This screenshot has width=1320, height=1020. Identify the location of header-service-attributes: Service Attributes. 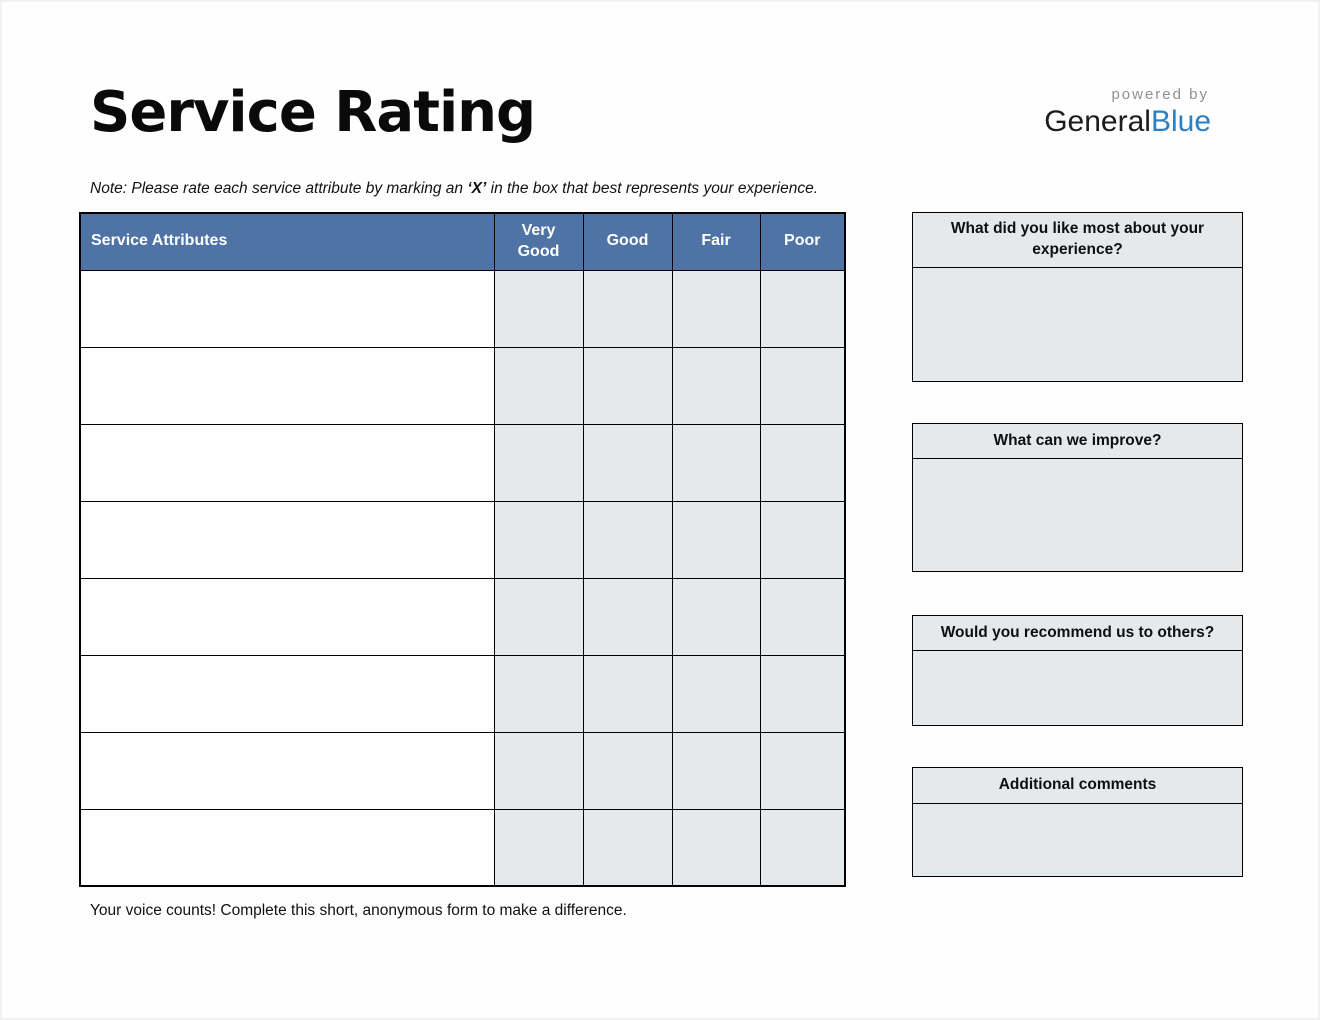
(287, 241).